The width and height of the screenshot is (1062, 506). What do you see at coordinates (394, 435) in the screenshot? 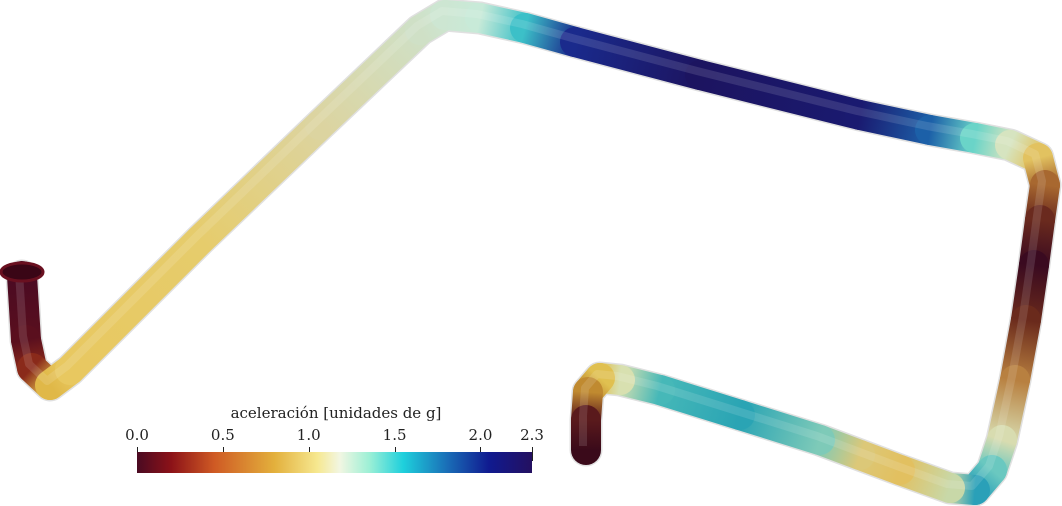
I see `colorbar-tick-label: 1.5` at bounding box center [394, 435].